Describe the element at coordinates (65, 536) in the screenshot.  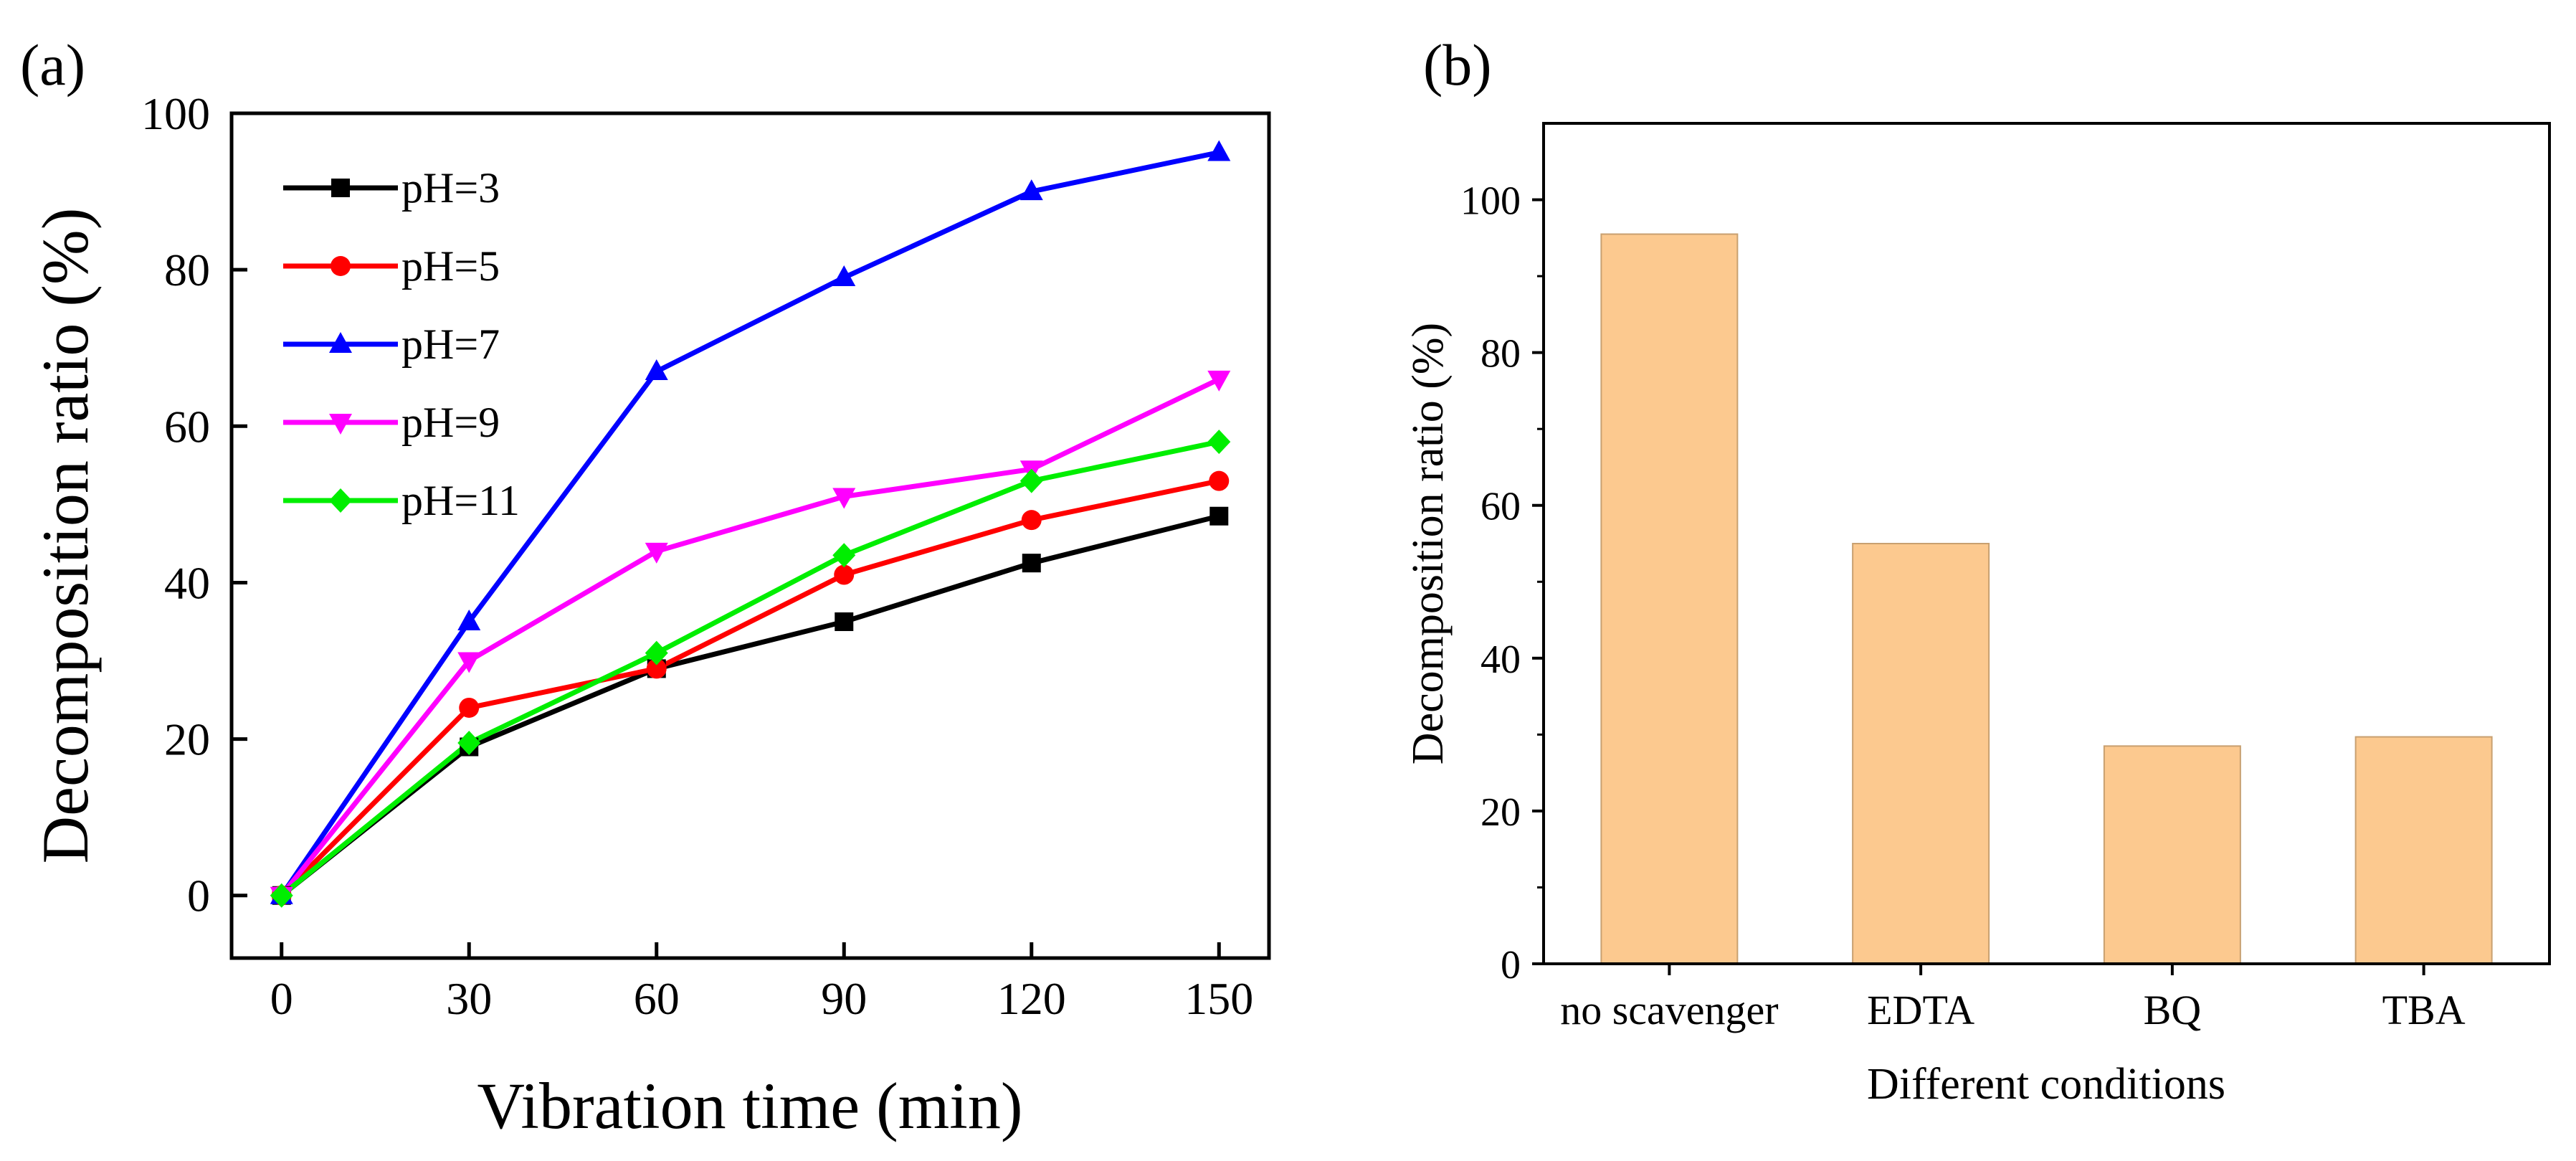
I see `y-axis-label-a: Decomposition ratio (%)` at that location.